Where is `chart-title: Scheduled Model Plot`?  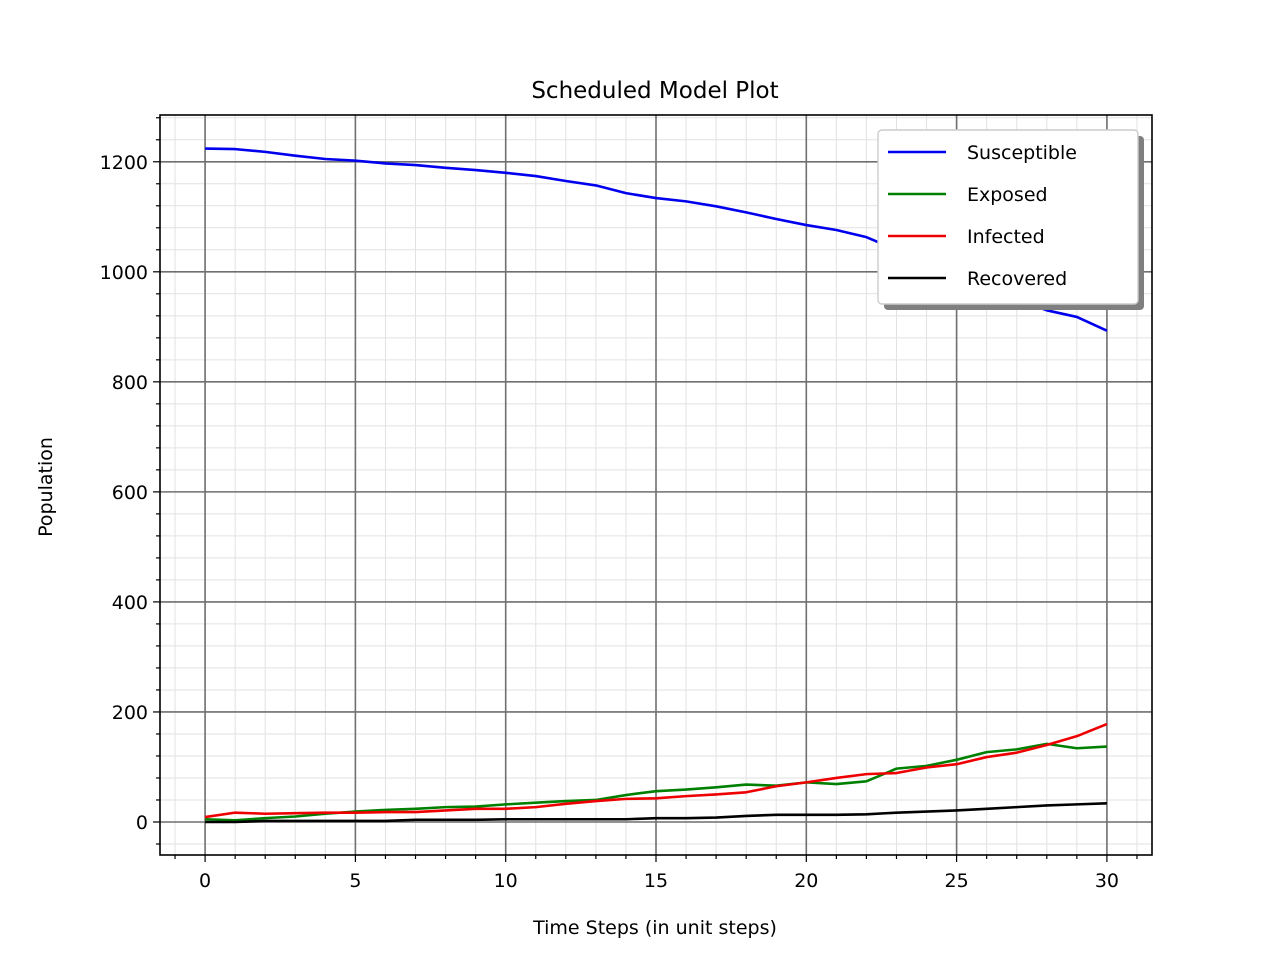
chart-title: Scheduled Model Plot is located at coordinates (654, 91).